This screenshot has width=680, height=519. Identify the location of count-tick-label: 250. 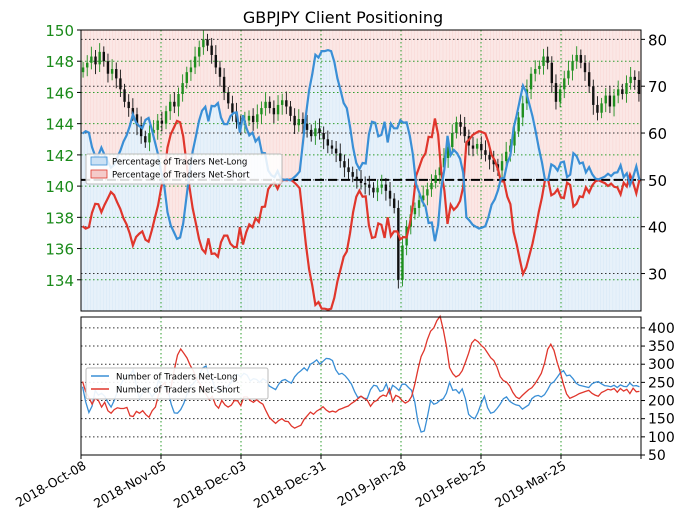
(661, 383).